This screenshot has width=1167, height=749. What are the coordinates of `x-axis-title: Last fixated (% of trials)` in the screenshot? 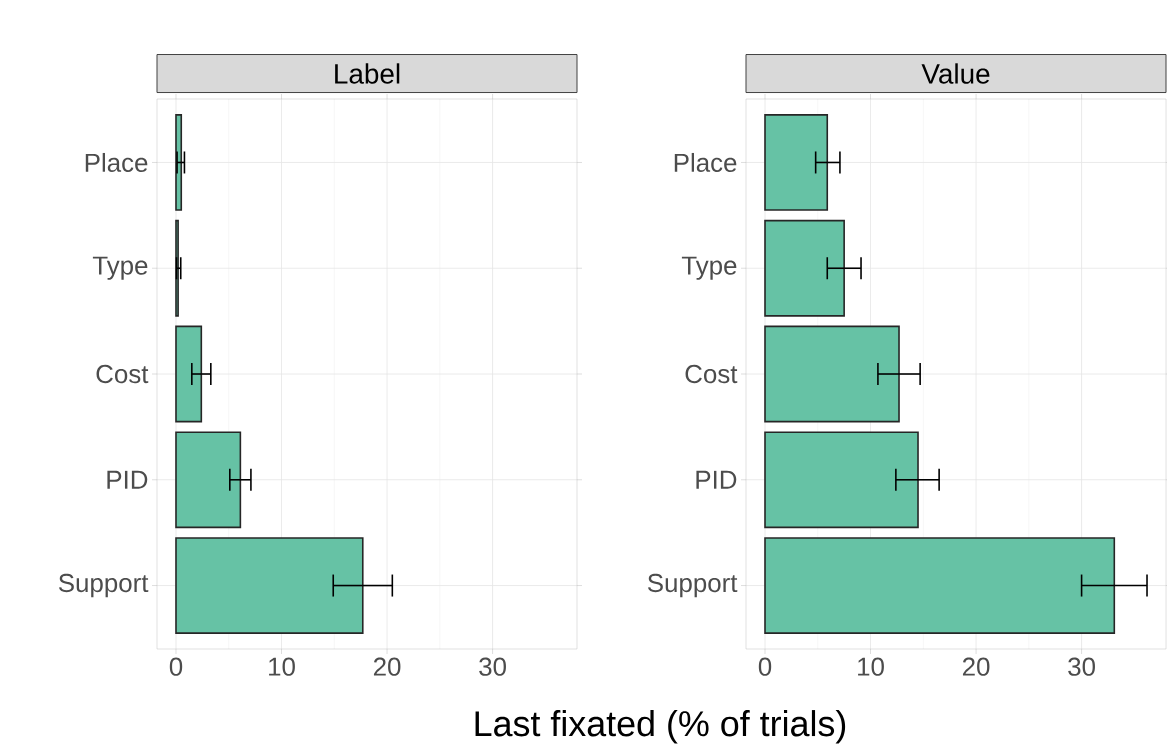 It's located at (660, 727).